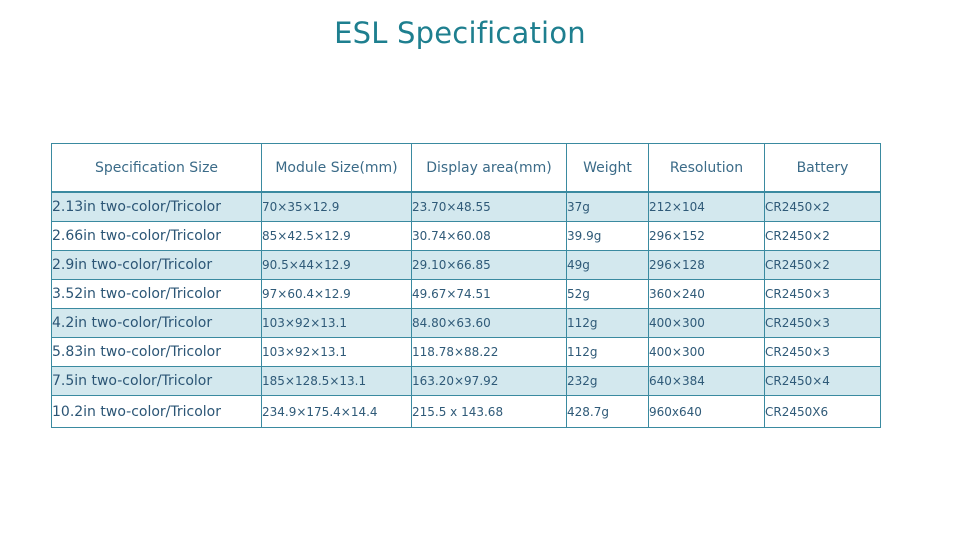 The width and height of the screenshot is (960, 541). What do you see at coordinates (489, 323) in the screenshot?
I see `cell-display-area: 84.80×63.60` at bounding box center [489, 323].